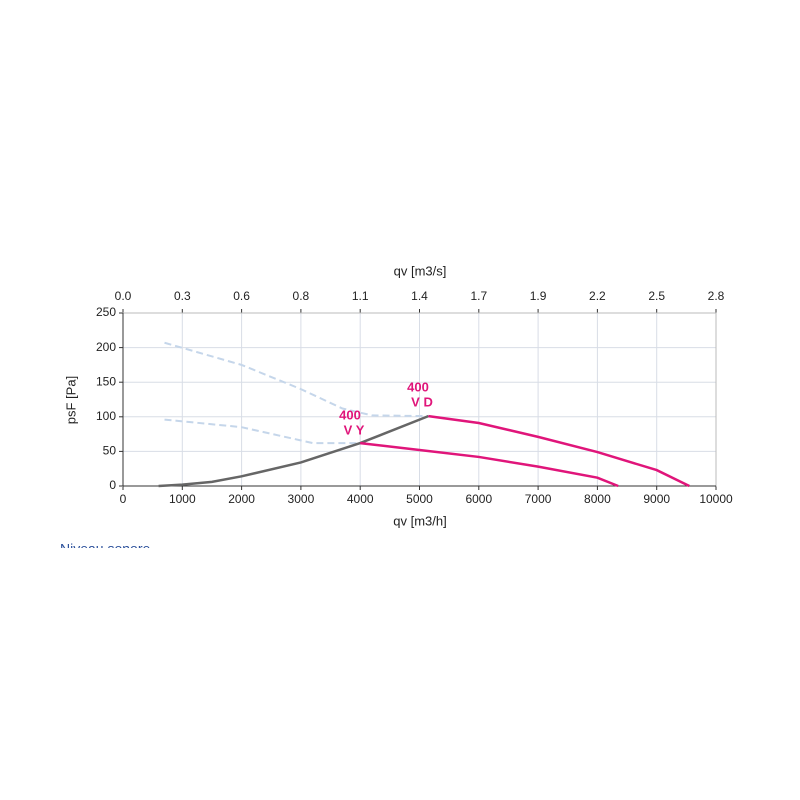 The image size is (800, 800). Describe the element at coordinates (597, 296) in the screenshot. I see `x2-tick-label: 2.2` at that location.